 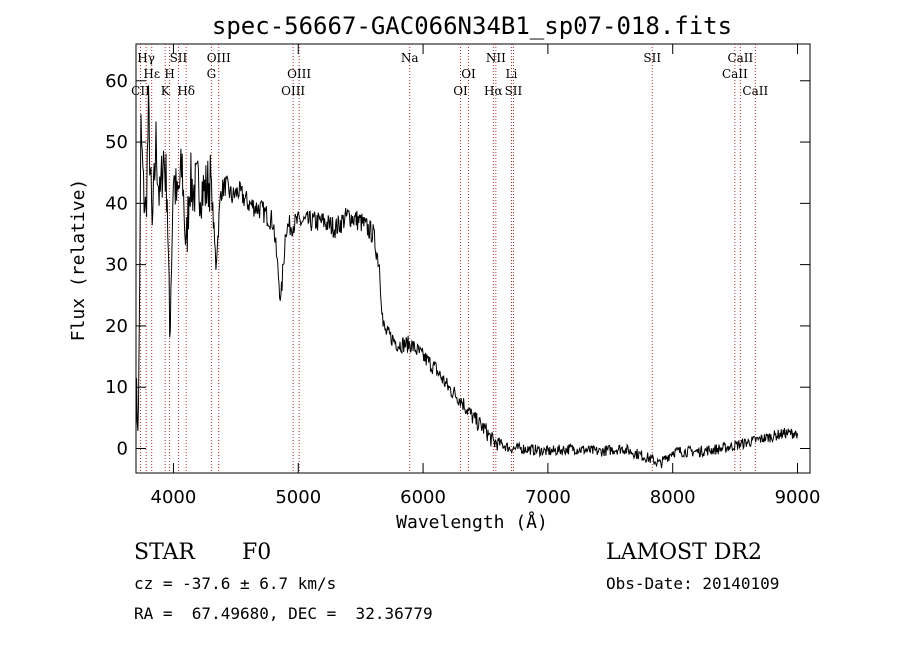 What do you see at coordinates (548, 497) in the screenshot?
I see `x-tick-label: 7000` at bounding box center [548, 497].